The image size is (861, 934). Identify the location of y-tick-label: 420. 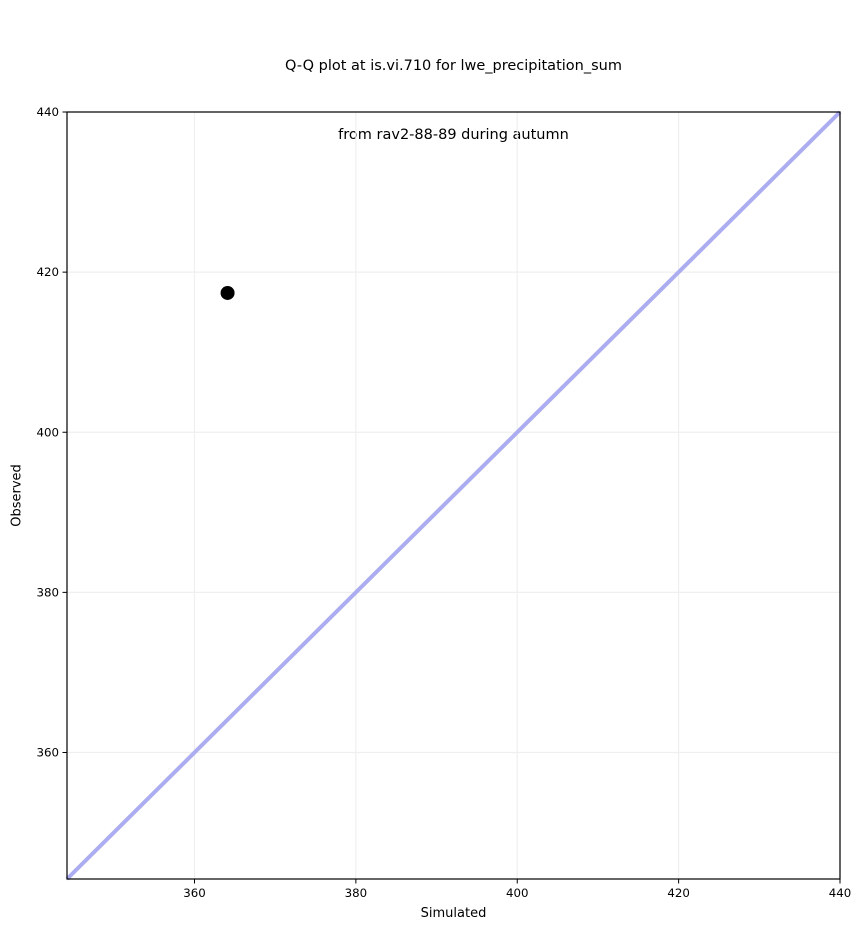
(47, 272).